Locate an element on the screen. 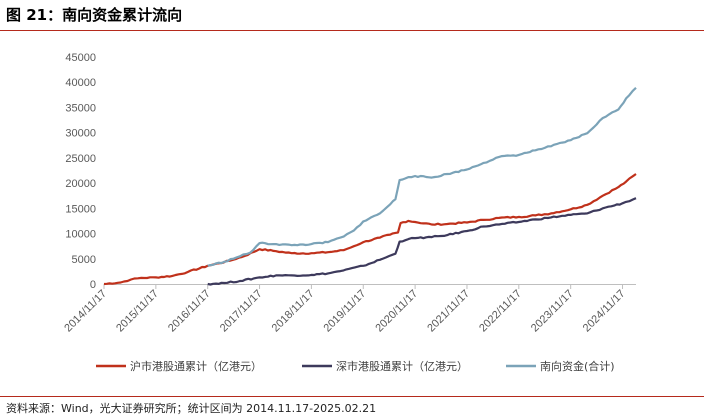  series-line is located at coordinates (422, 241).